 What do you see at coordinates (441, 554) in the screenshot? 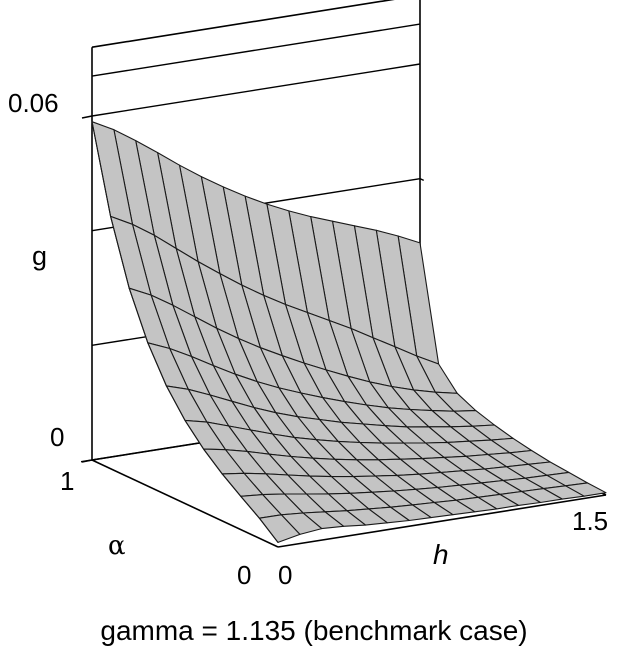
I see `h-axis-label: h` at bounding box center [441, 554].